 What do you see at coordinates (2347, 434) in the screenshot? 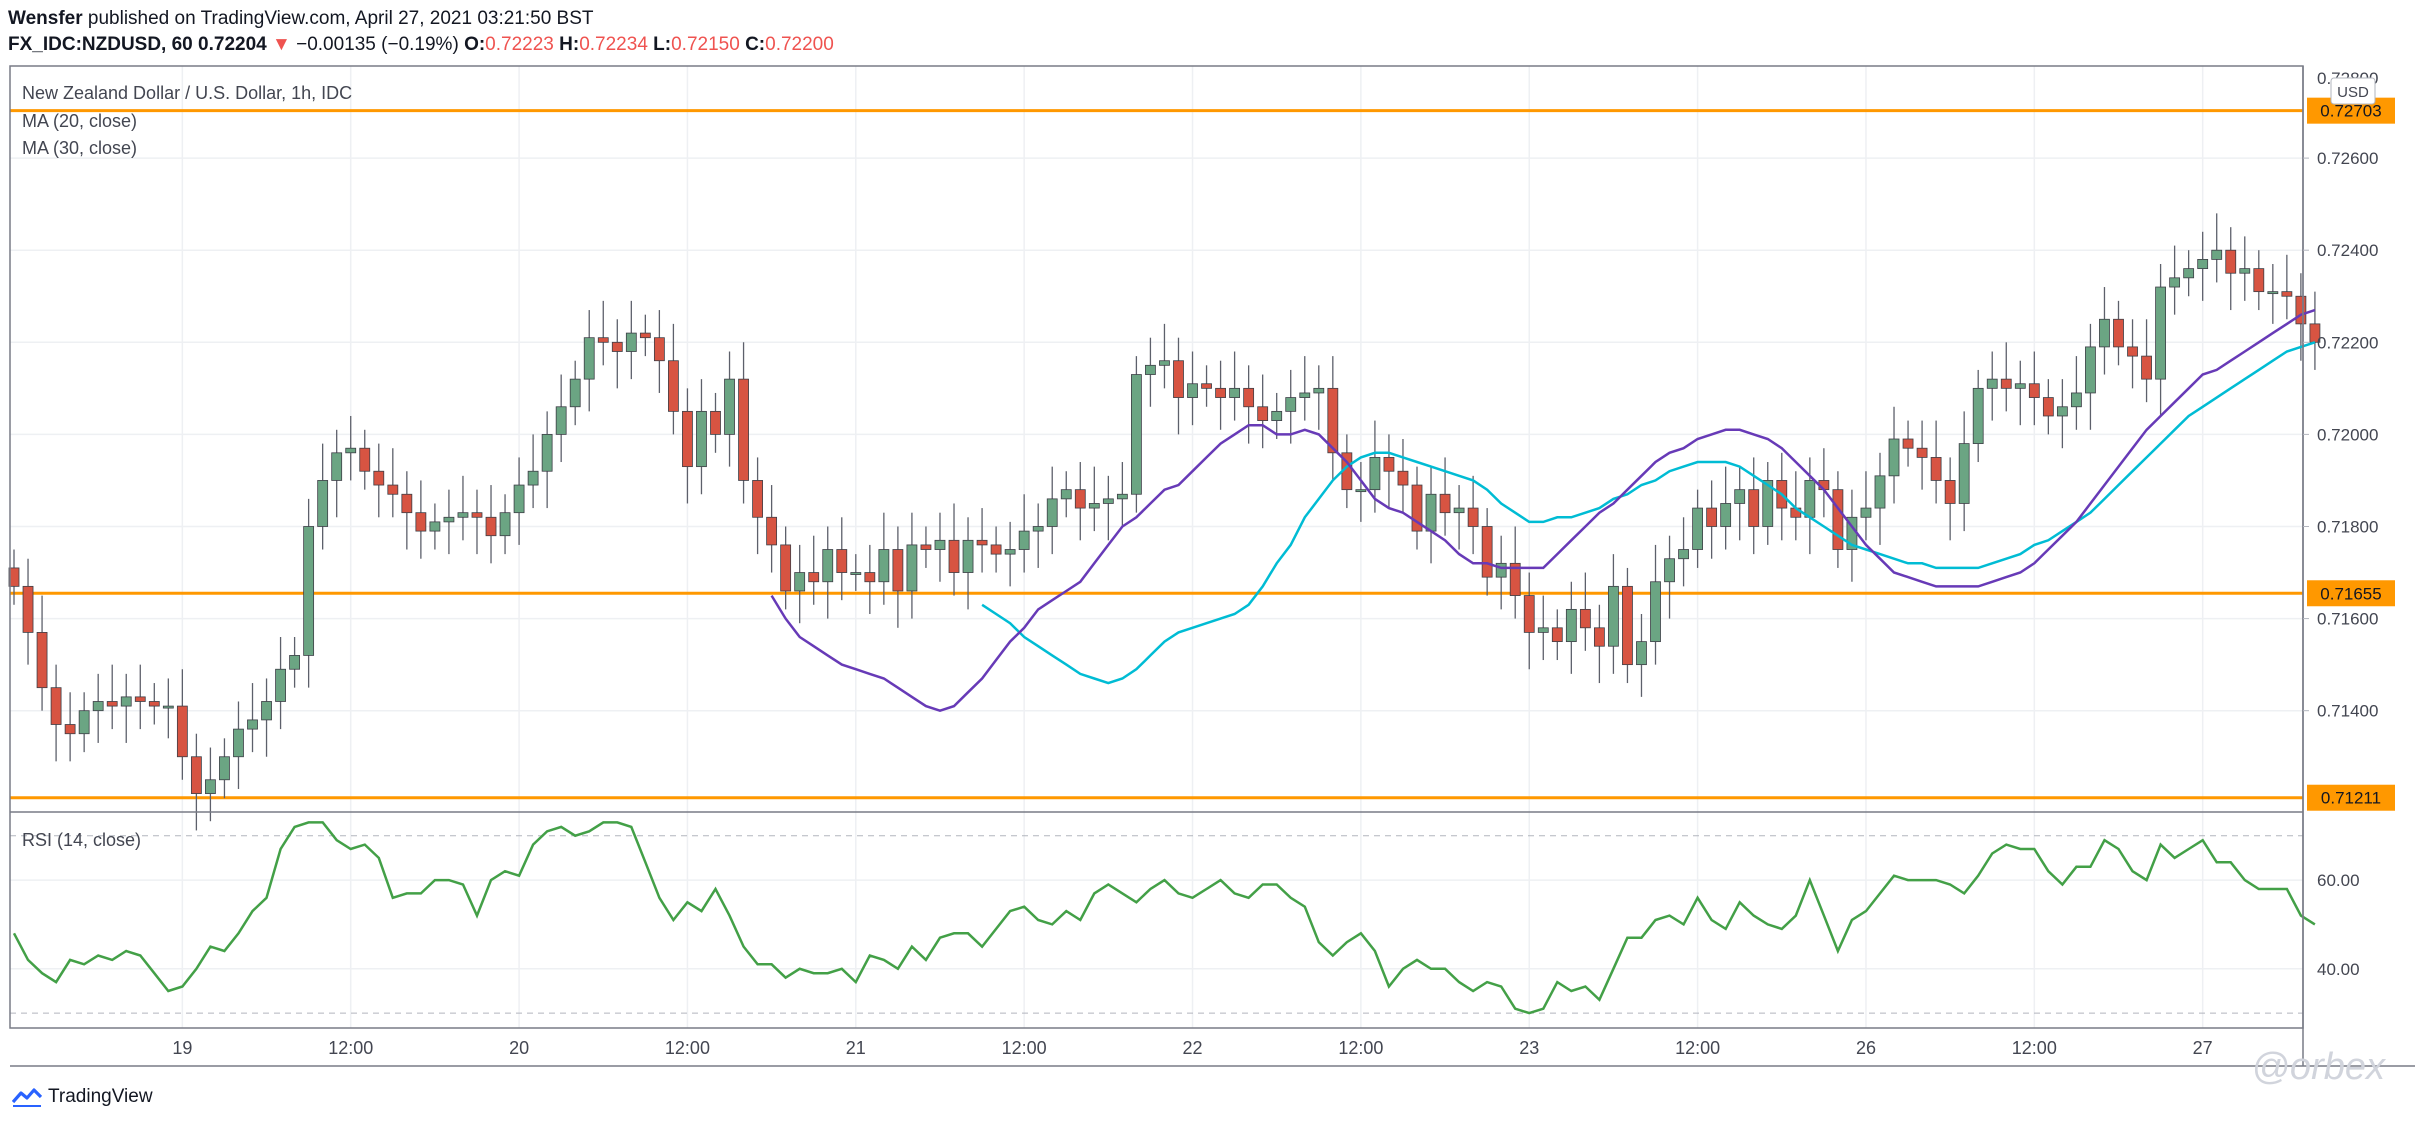
I see `price-tick-label: 0.72000` at bounding box center [2347, 434].